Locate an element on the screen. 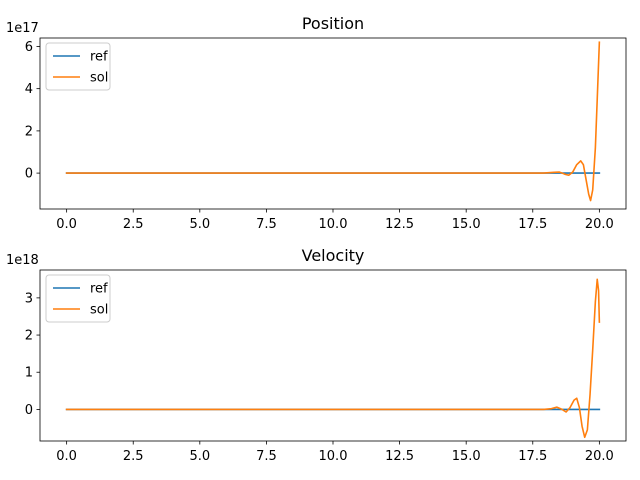 Image resolution: width=640 pixels, height=480 pixels. position-offset-label: 1e17 is located at coordinates (22, 28).